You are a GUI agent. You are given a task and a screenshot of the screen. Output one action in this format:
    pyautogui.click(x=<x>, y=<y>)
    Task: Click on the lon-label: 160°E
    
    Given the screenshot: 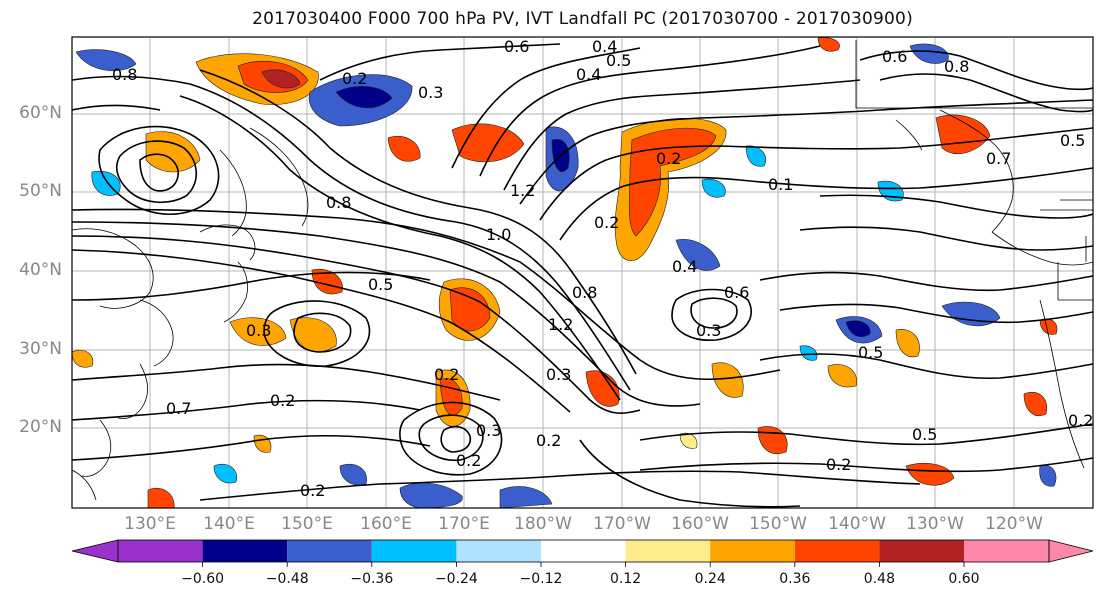 What is the action you would take?
    pyautogui.click(x=386, y=524)
    